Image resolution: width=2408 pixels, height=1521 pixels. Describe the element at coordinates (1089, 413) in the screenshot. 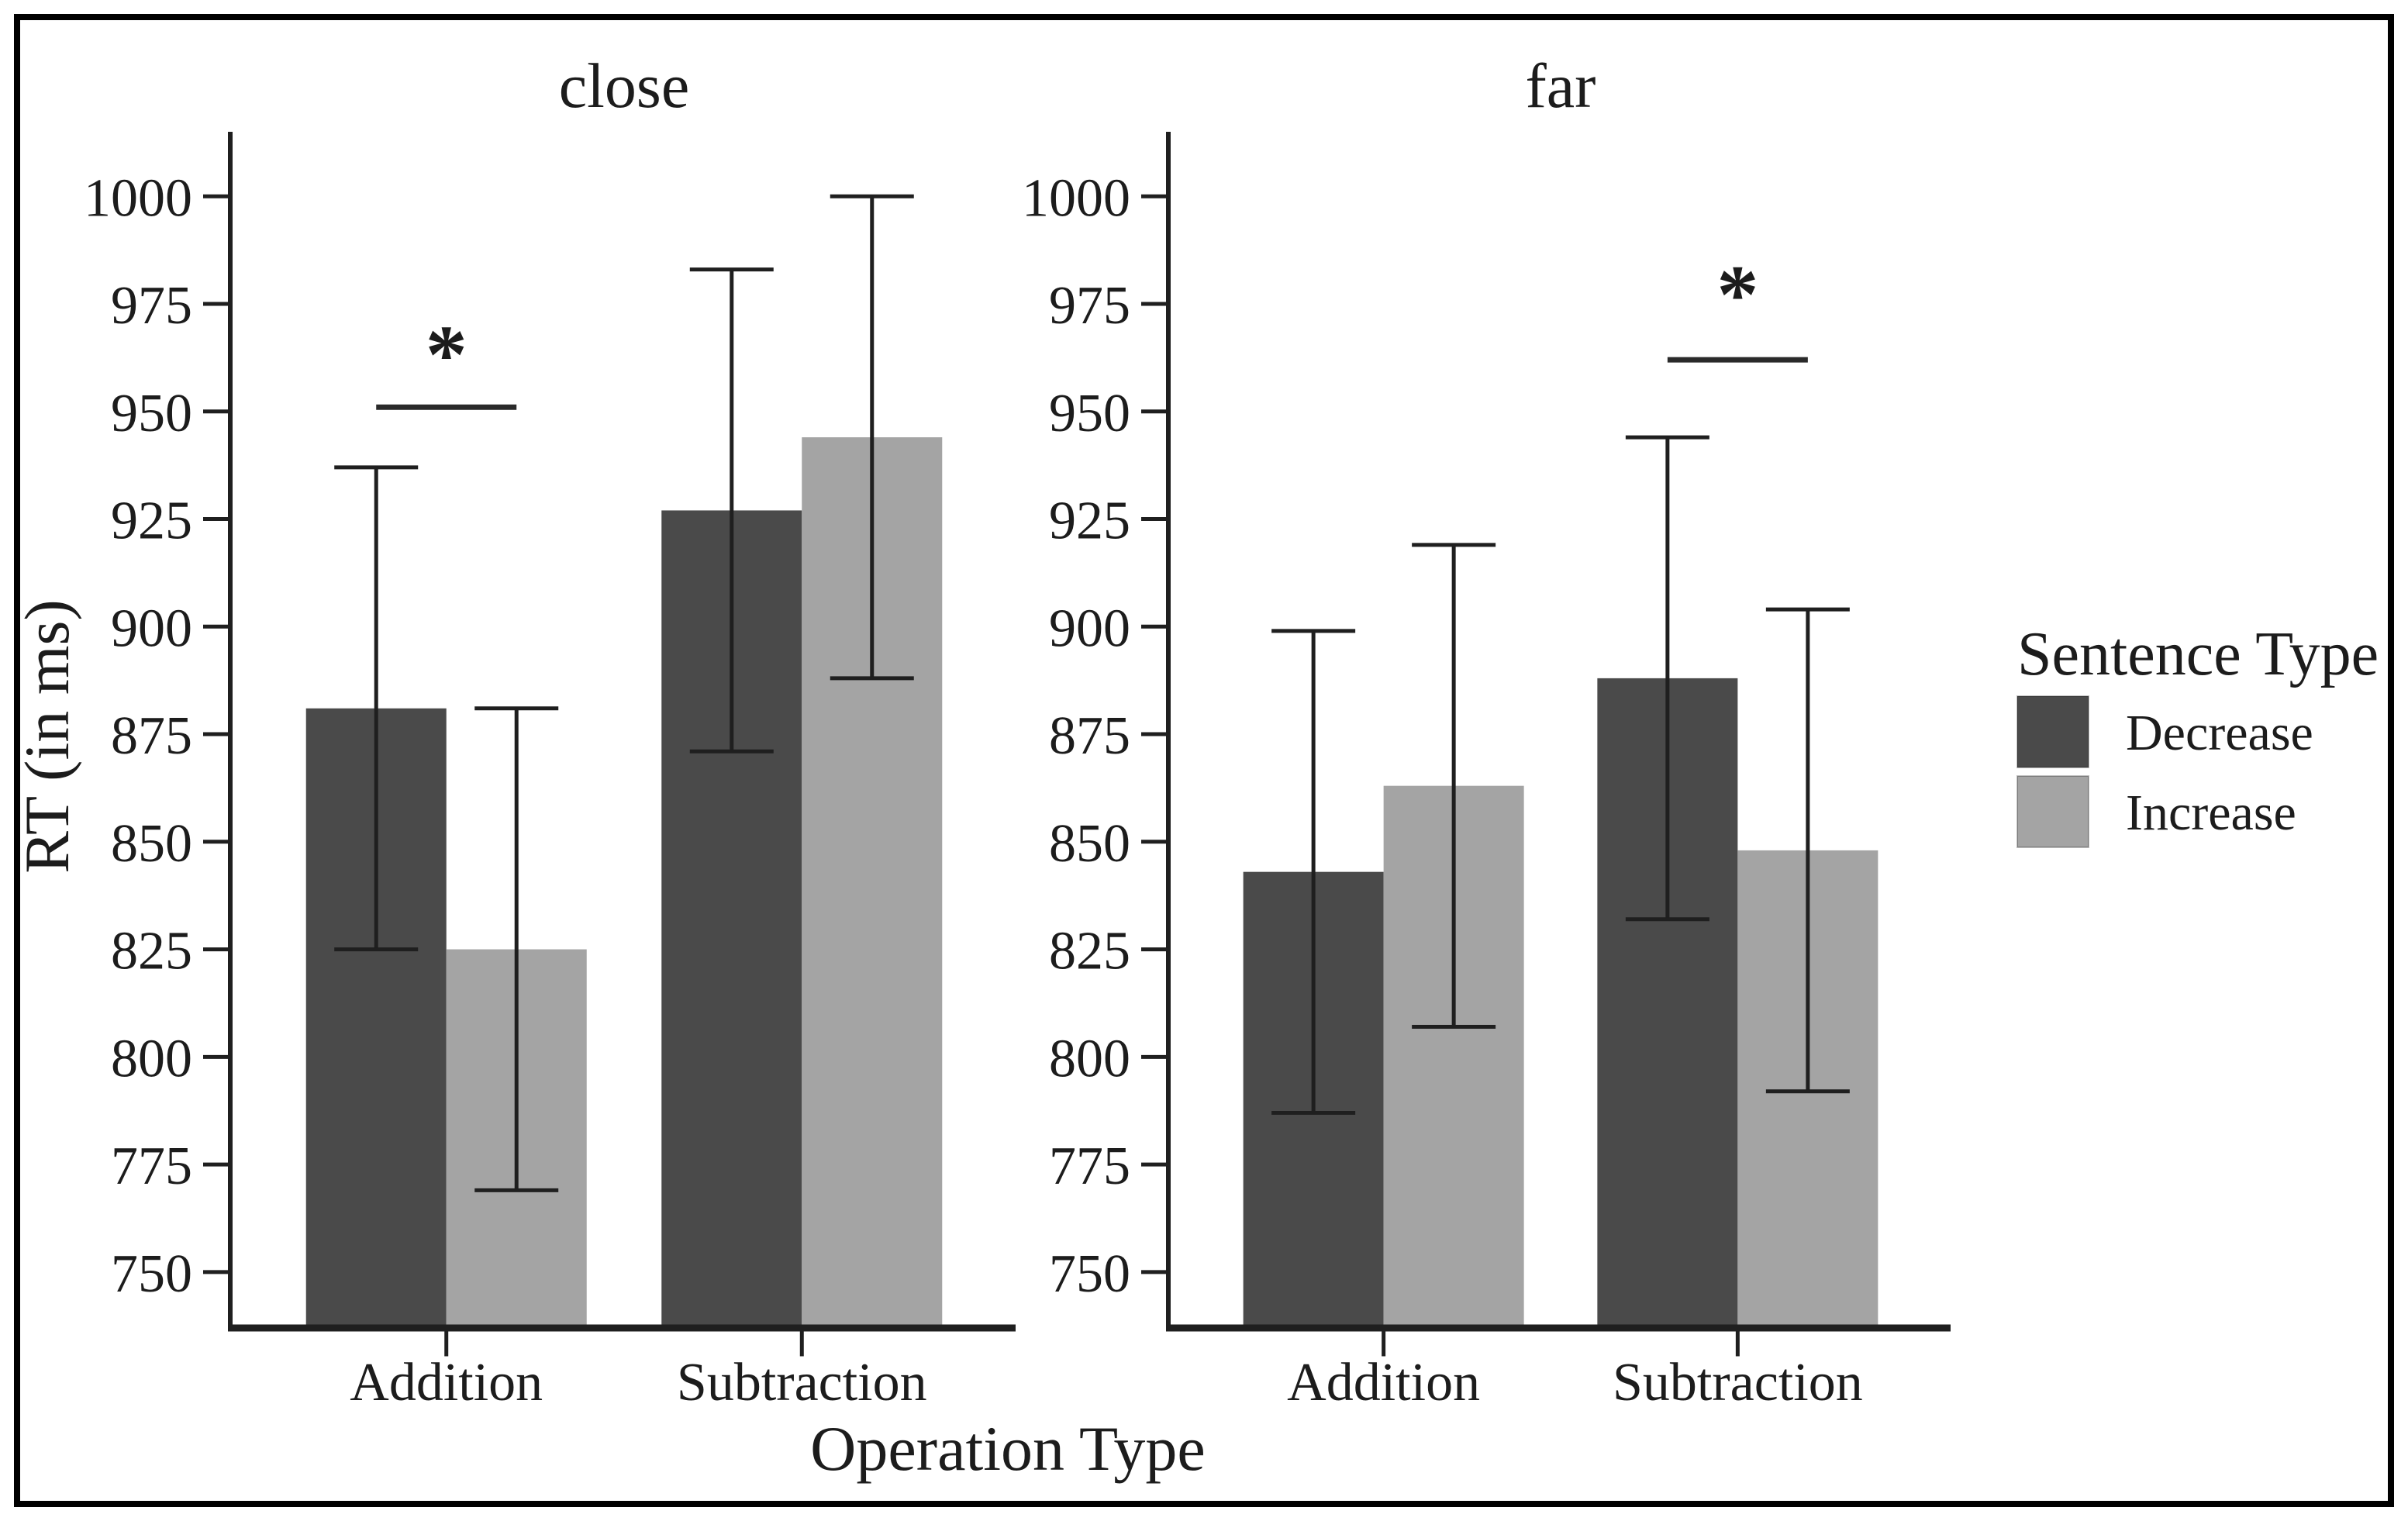

I see `y-tick-label-far-950: 950` at that location.